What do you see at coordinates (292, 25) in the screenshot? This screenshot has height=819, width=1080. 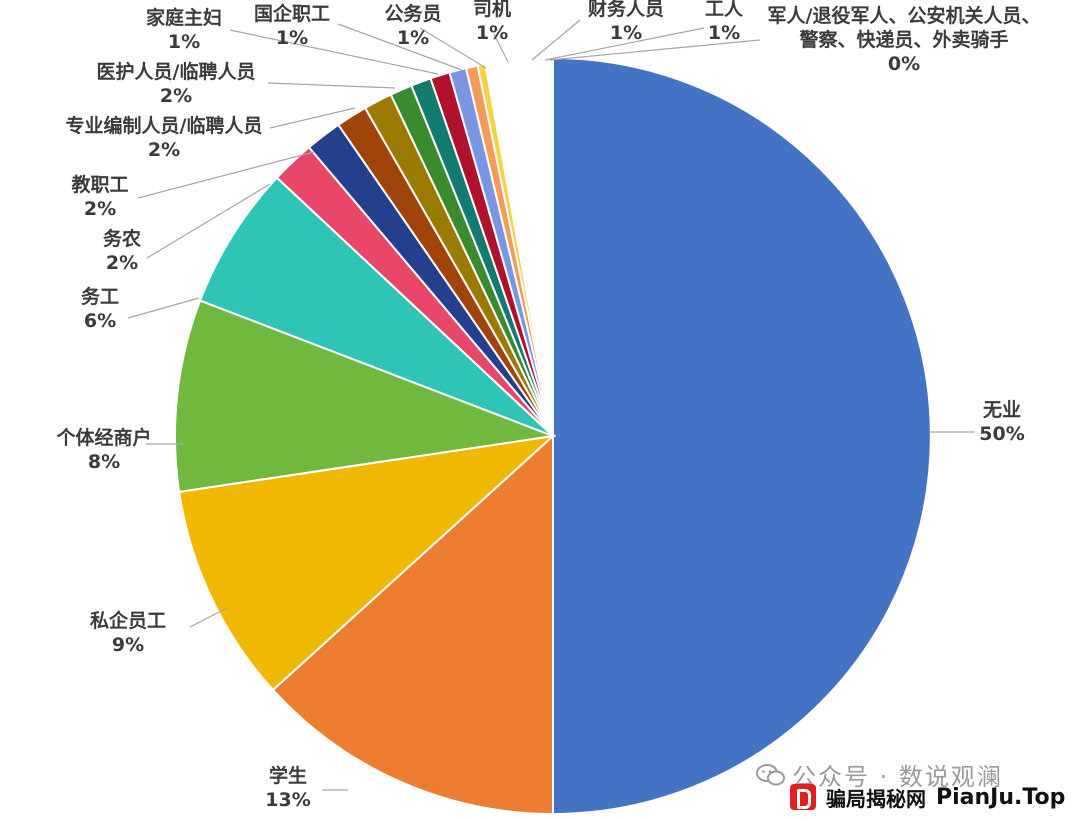 I see `slice-label-10: 国企职工 1%` at bounding box center [292, 25].